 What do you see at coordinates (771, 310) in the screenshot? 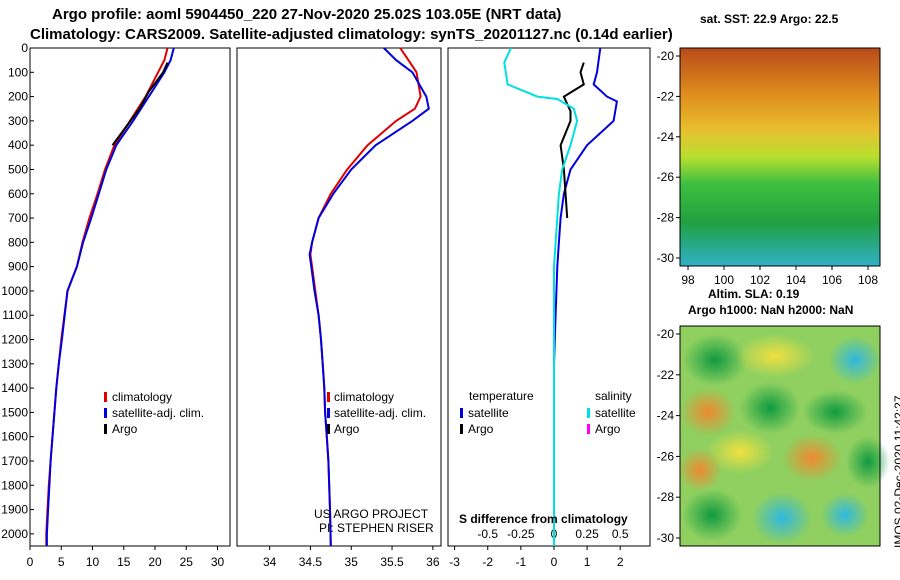
I see `argo-height-readout: Argo h1000: NaN h2000: NaN` at bounding box center [771, 310].